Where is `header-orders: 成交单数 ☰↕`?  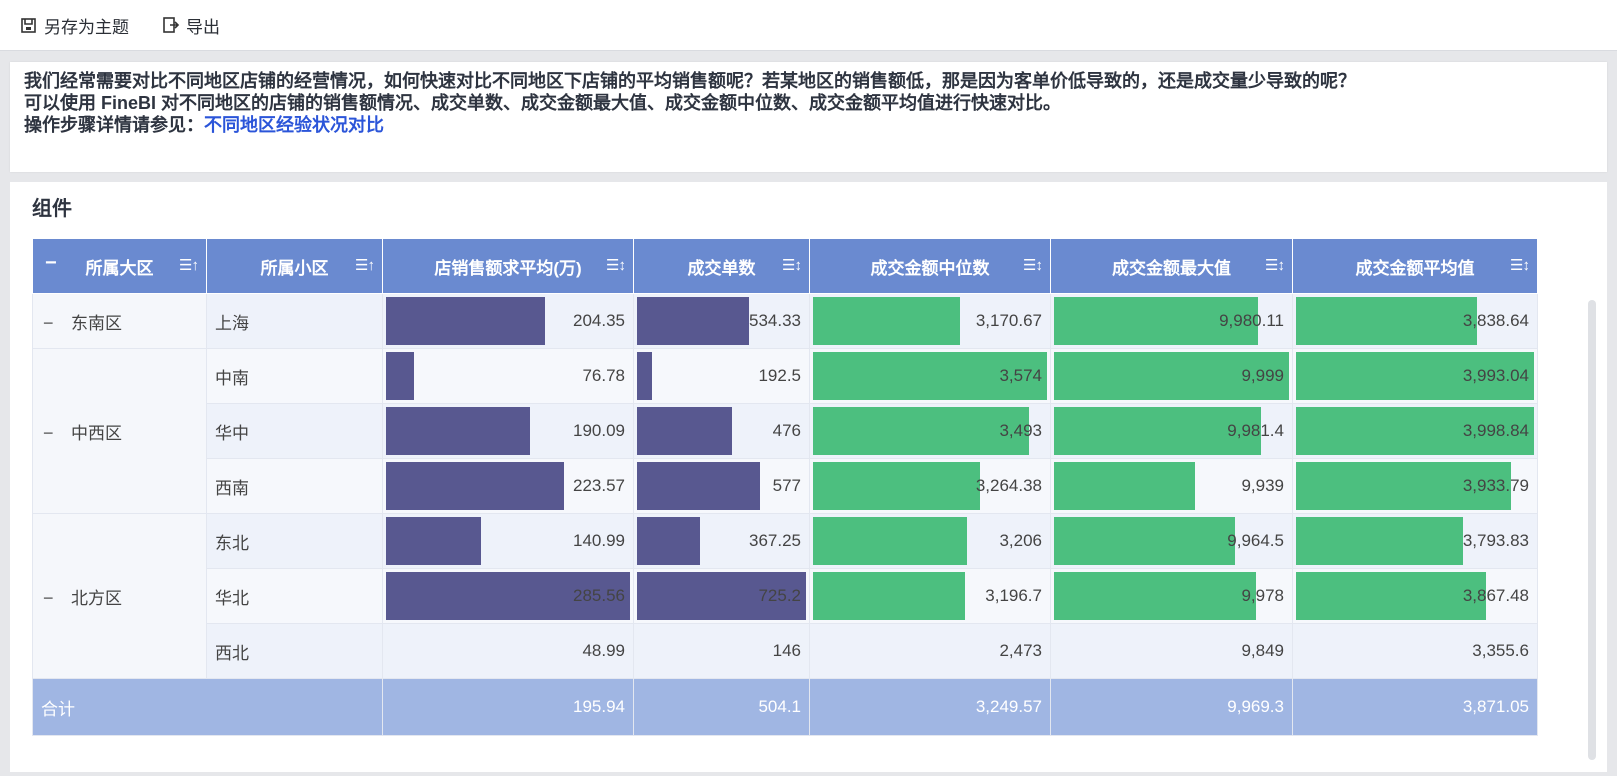 header-orders: 成交单数 ☰↕ is located at coordinates (721, 266).